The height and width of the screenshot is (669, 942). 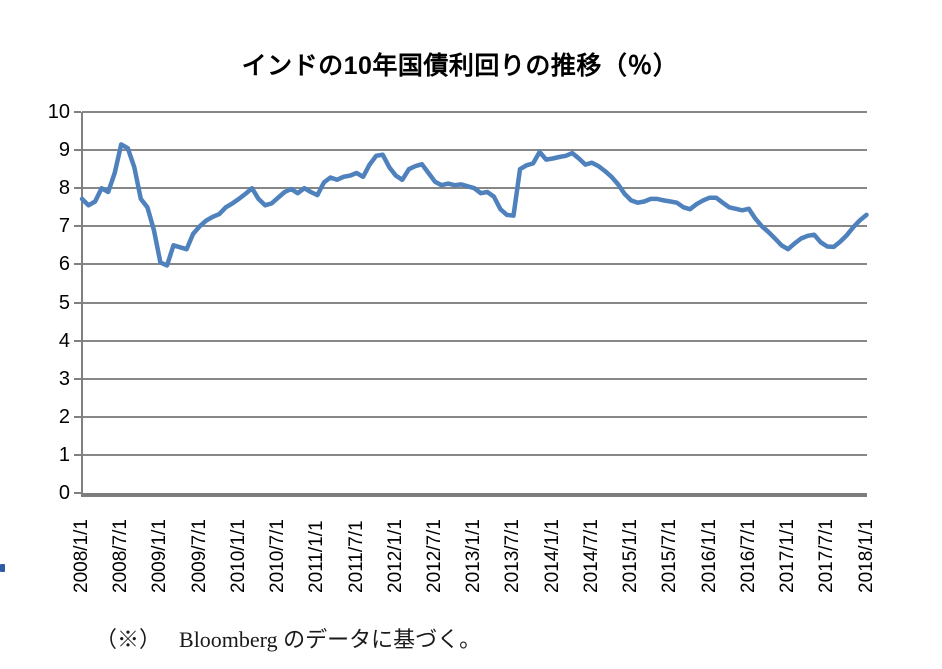 What do you see at coordinates (474, 226) in the screenshot?
I see `gridline-y7` at bounding box center [474, 226].